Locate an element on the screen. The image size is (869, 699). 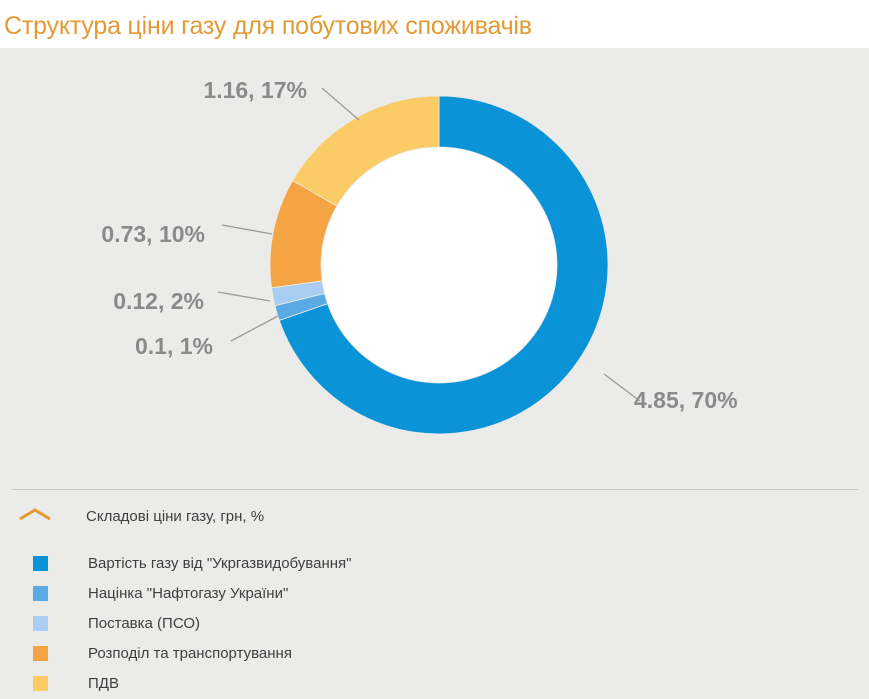
data-label-1: 4.85, 70% is located at coordinates (686, 400).